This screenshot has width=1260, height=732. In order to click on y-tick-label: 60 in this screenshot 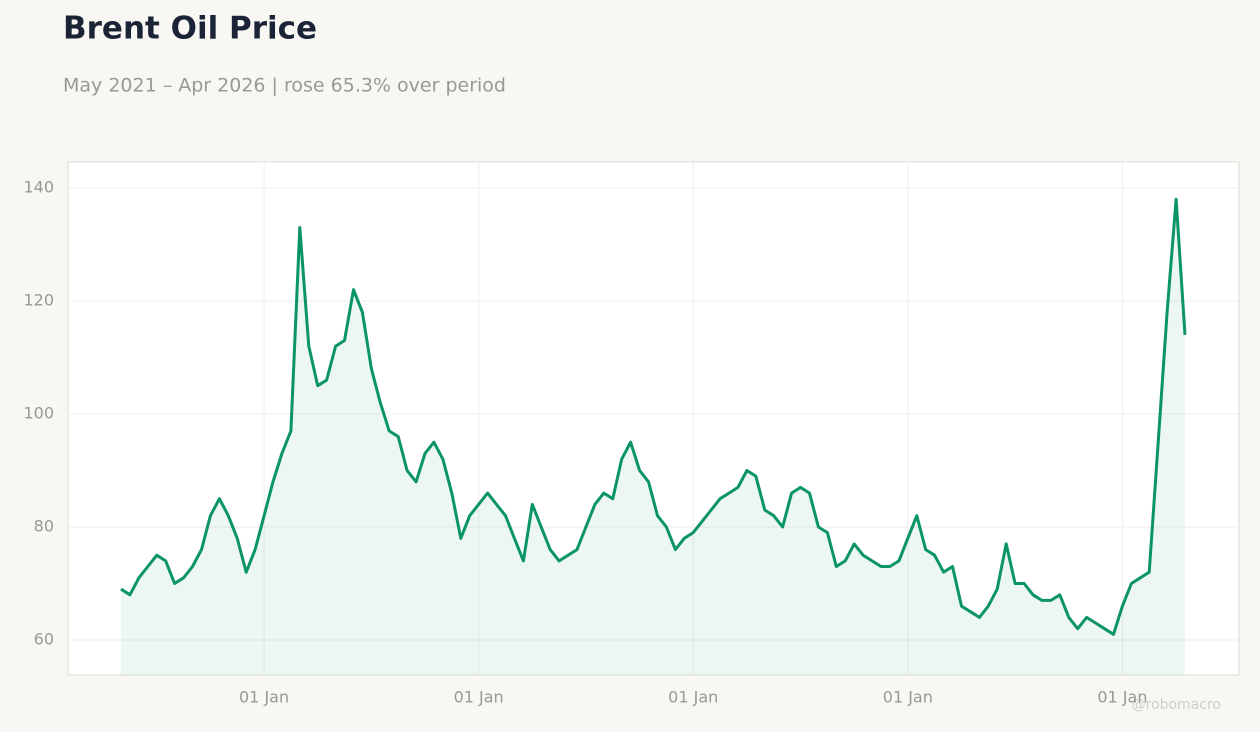, I will do `click(44, 638)`.